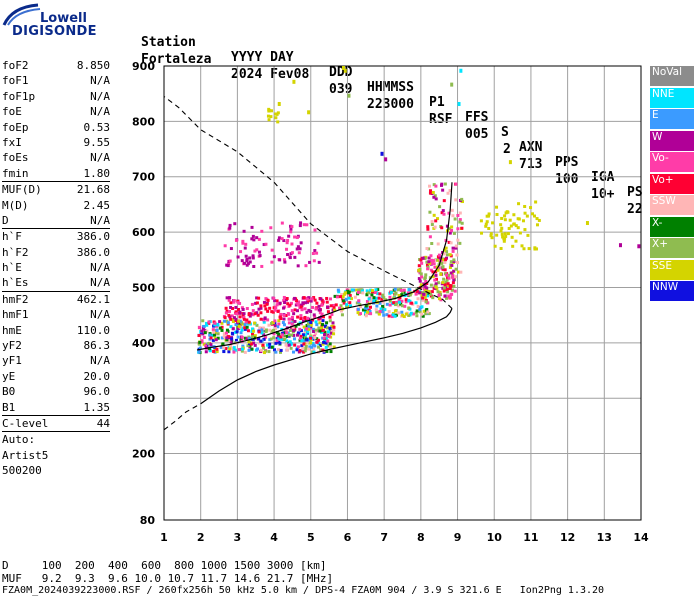 The height and width of the screenshot is (600, 700). I want to click on profile-extrapolation-top, so click(308, 202).